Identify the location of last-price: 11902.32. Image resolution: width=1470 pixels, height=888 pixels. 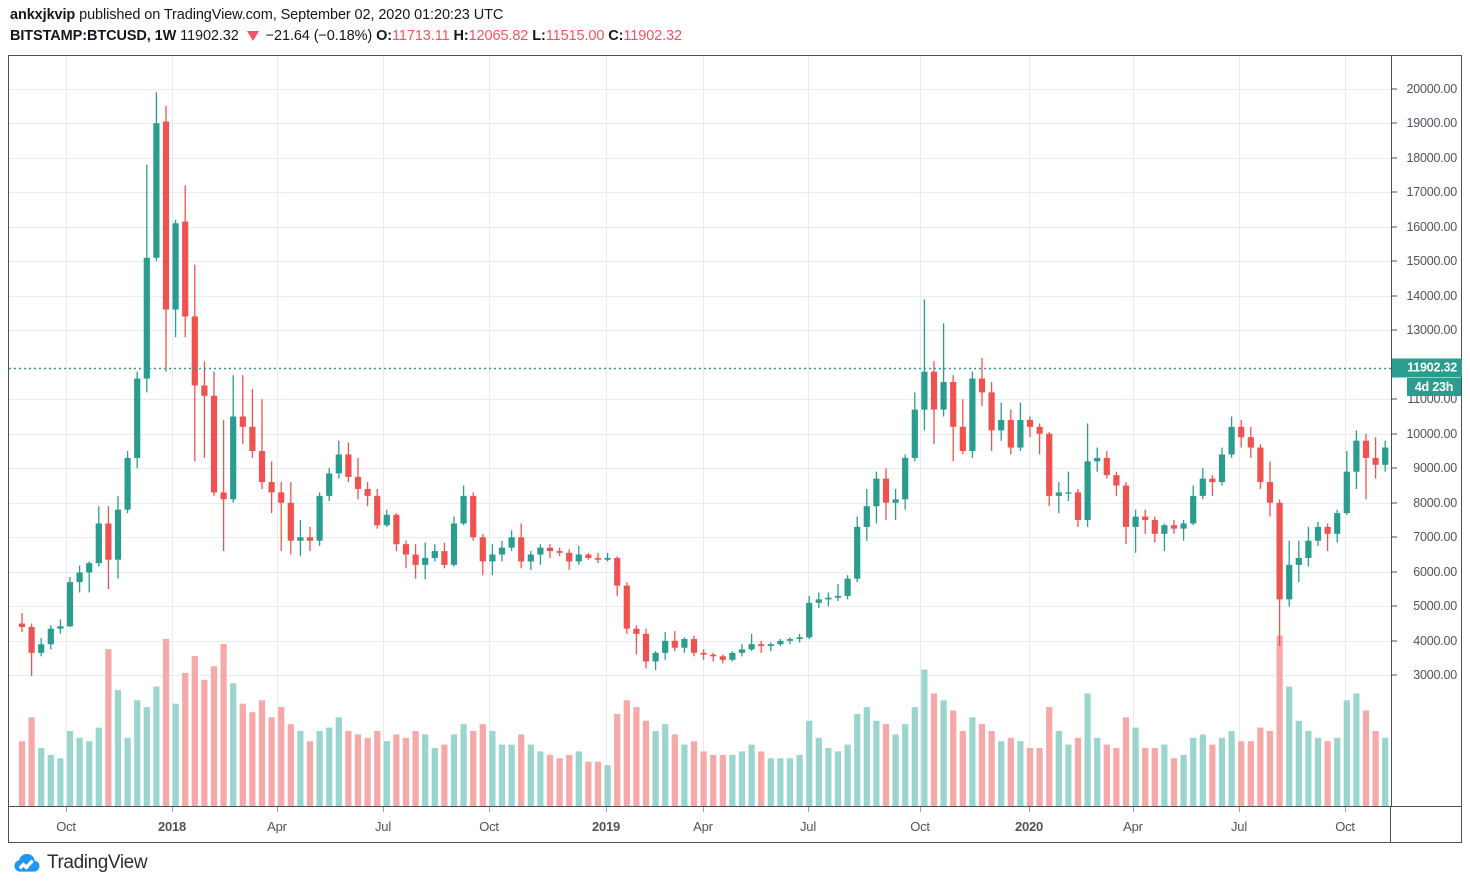
(209, 36).